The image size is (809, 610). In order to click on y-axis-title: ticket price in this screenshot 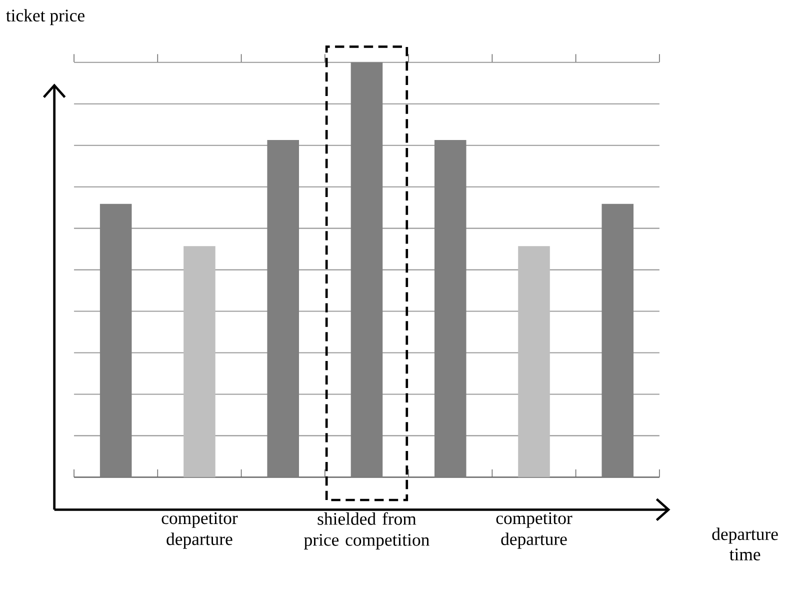, I will do `click(45, 17)`.